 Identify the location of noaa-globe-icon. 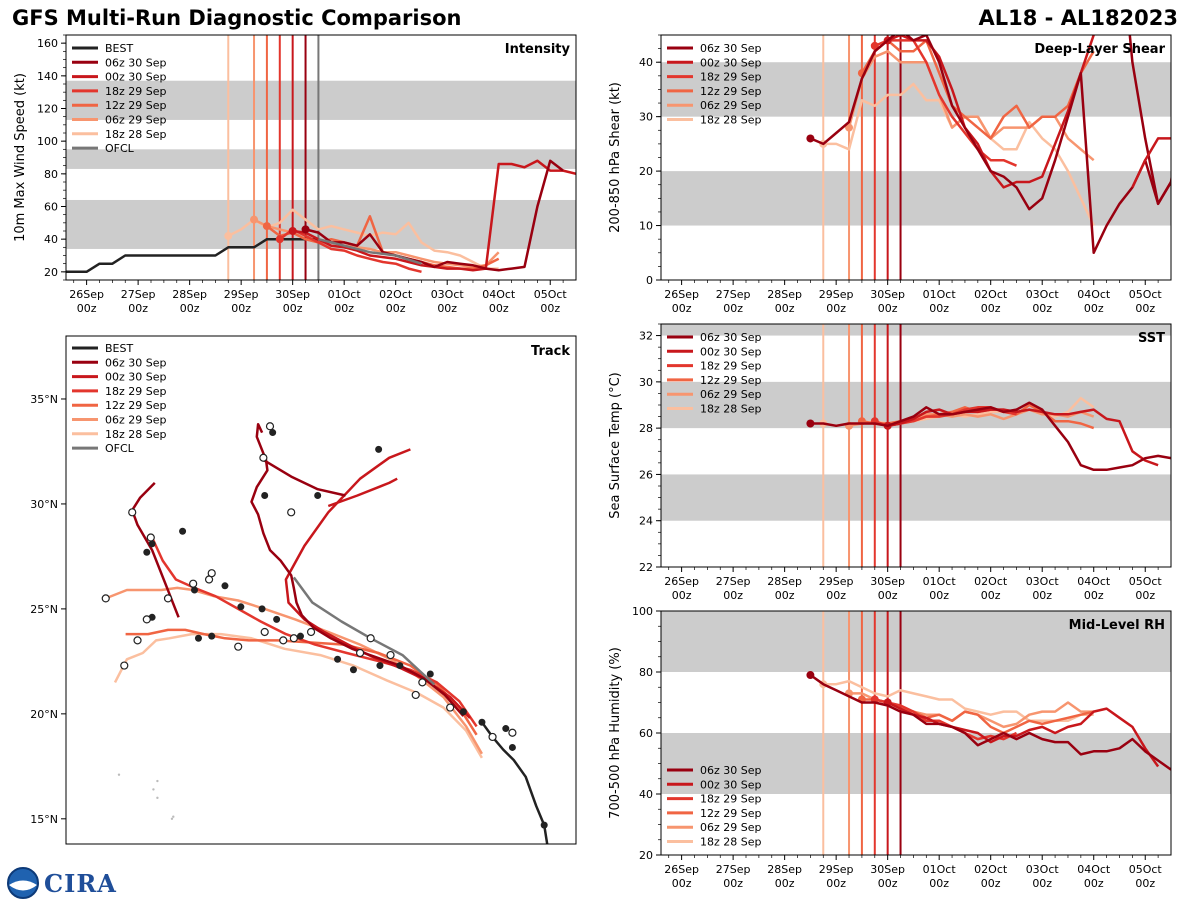
(23, 883).